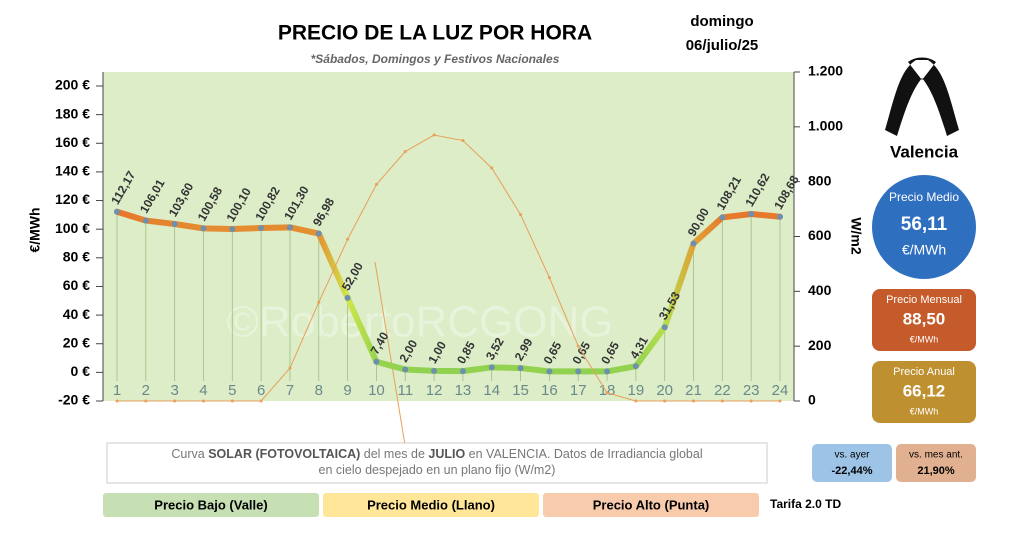 The height and width of the screenshot is (537, 1024). What do you see at coordinates (319, 390) in the screenshot?
I see `x-tick-label: 8` at bounding box center [319, 390].